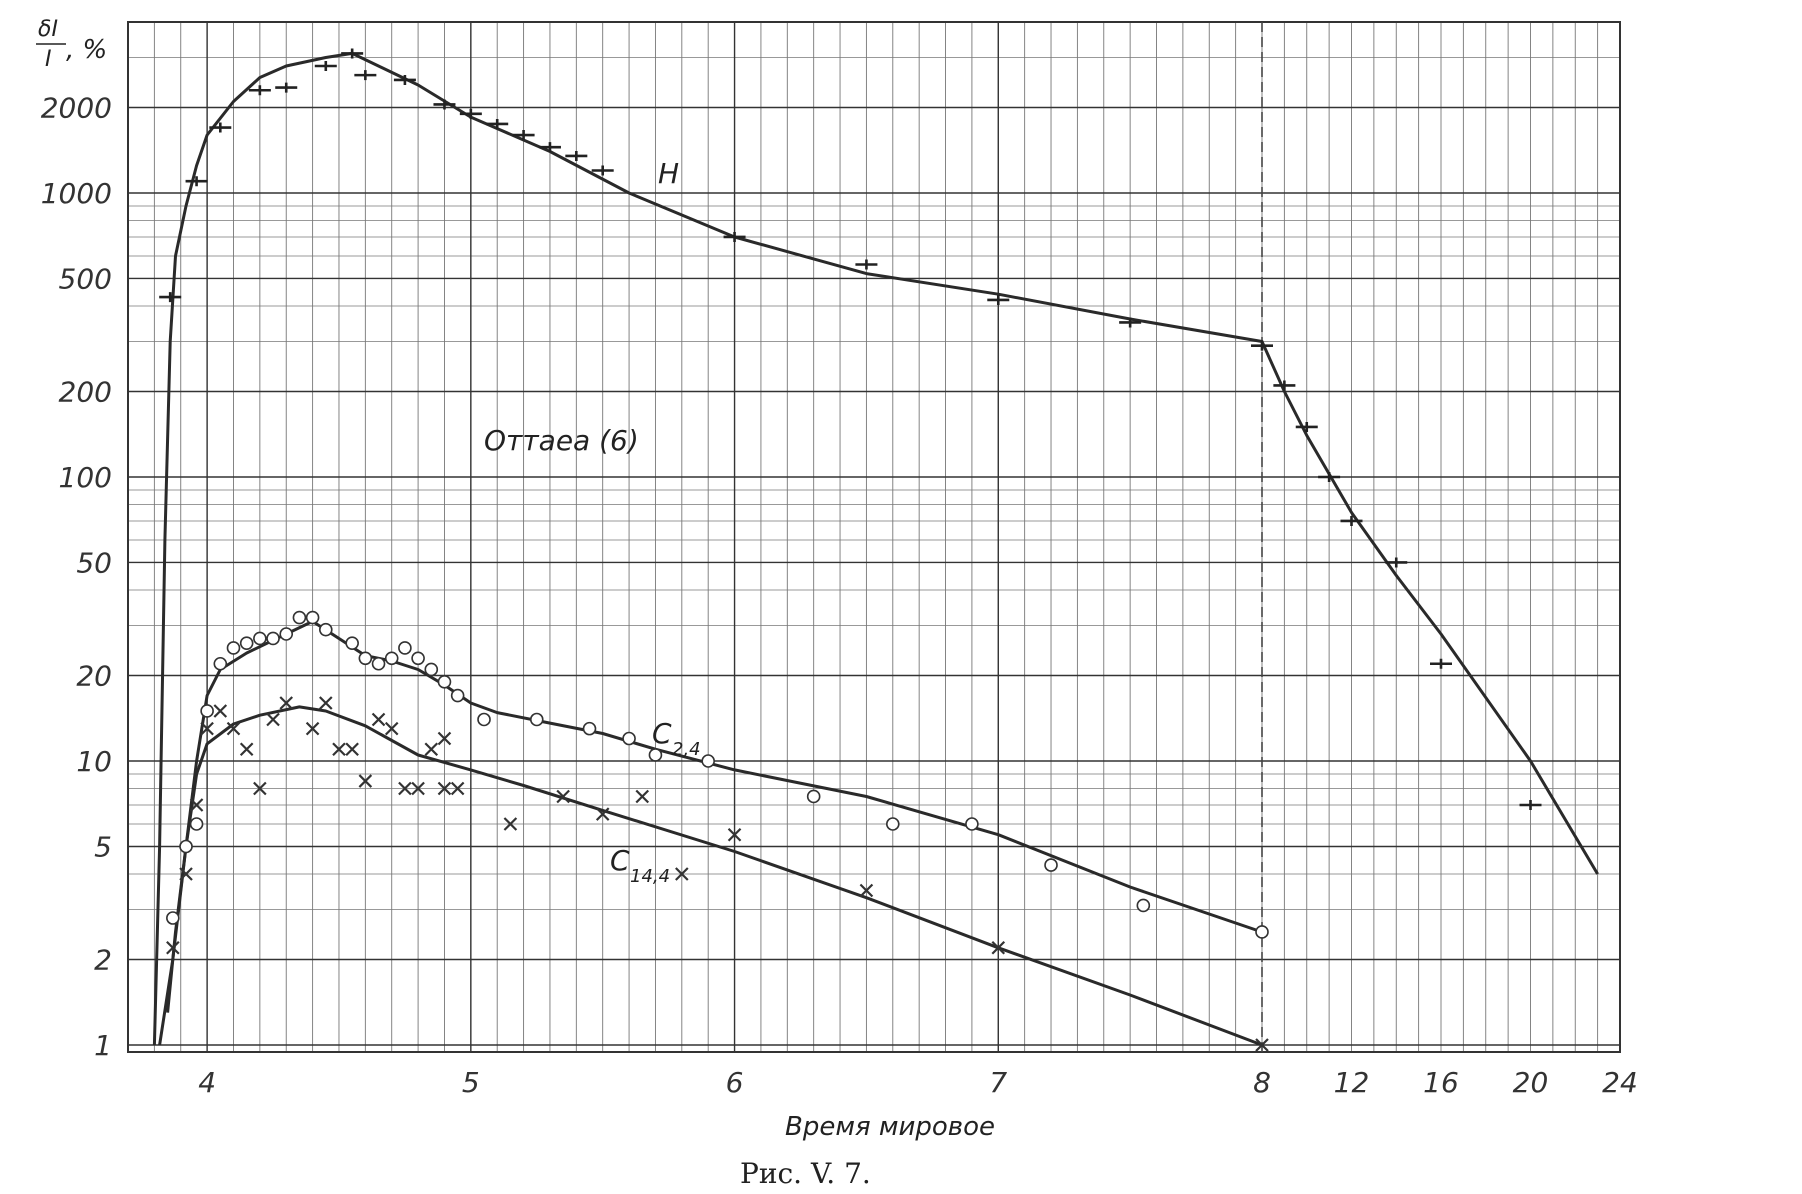  What do you see at coordinates (650, 876) in the screenshot?
I see `series-label-c144-sub: 14,4` at bounding box center [650, 876].